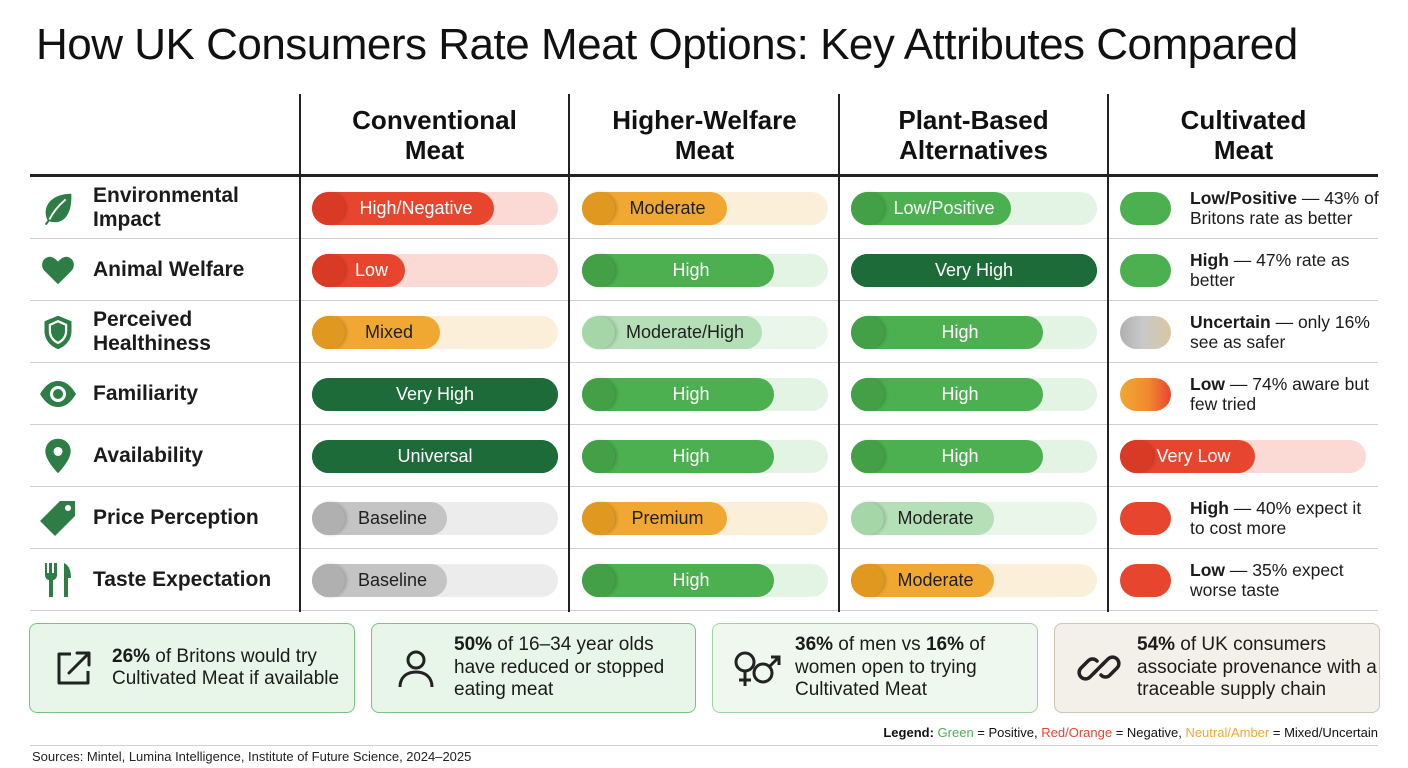  I want to click on rating-cell: Baseline, so click(434, 518).